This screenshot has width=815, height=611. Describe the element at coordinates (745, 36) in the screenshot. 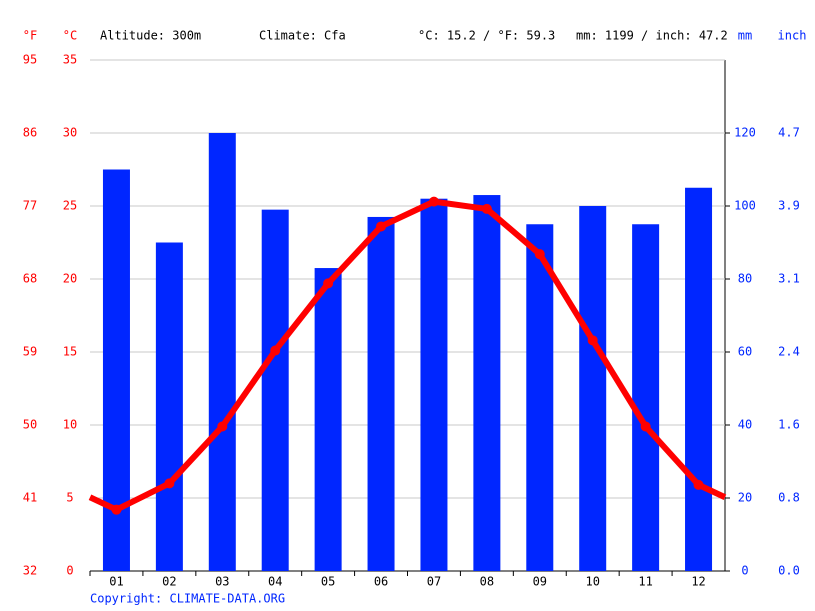

I see `mm-unit: mm` at that location.